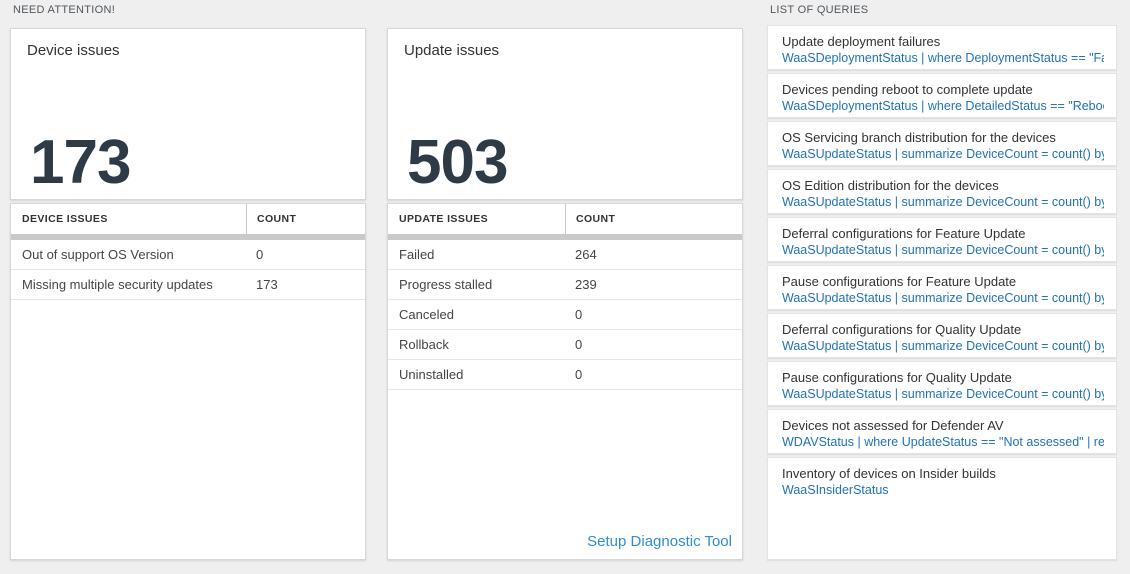  What do you see at coordinates (835, 490) in the screenshot?
I see `query-text: WaaSInsiderStatus` at bounding box center [835, 490].